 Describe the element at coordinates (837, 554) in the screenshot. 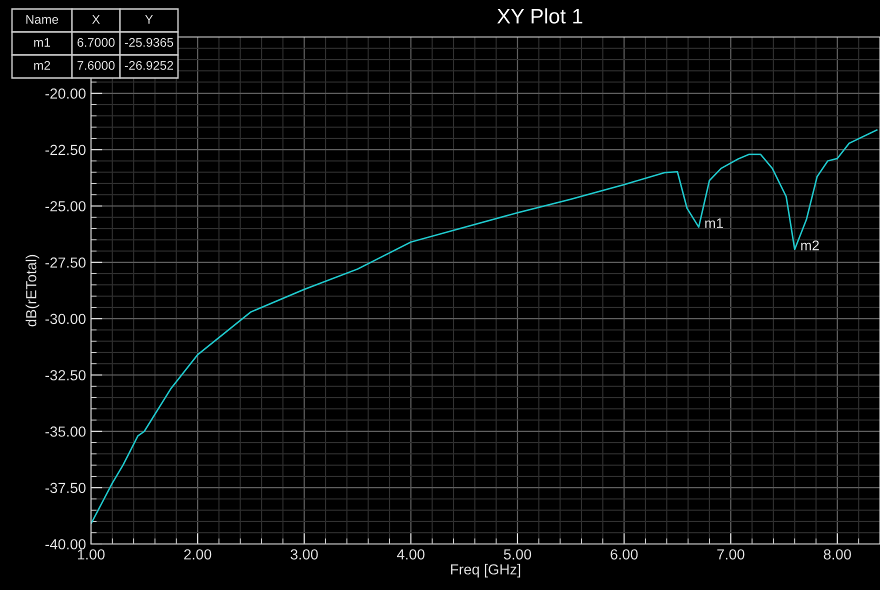

I see `x-tick-label: 8.00` at that location.